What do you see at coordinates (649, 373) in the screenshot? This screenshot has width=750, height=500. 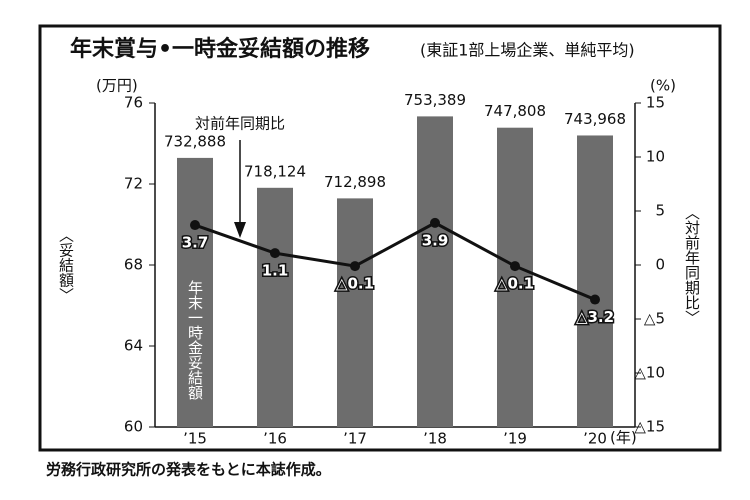 I see `y2-tick-label: △10` at bounding box center [649, 373].